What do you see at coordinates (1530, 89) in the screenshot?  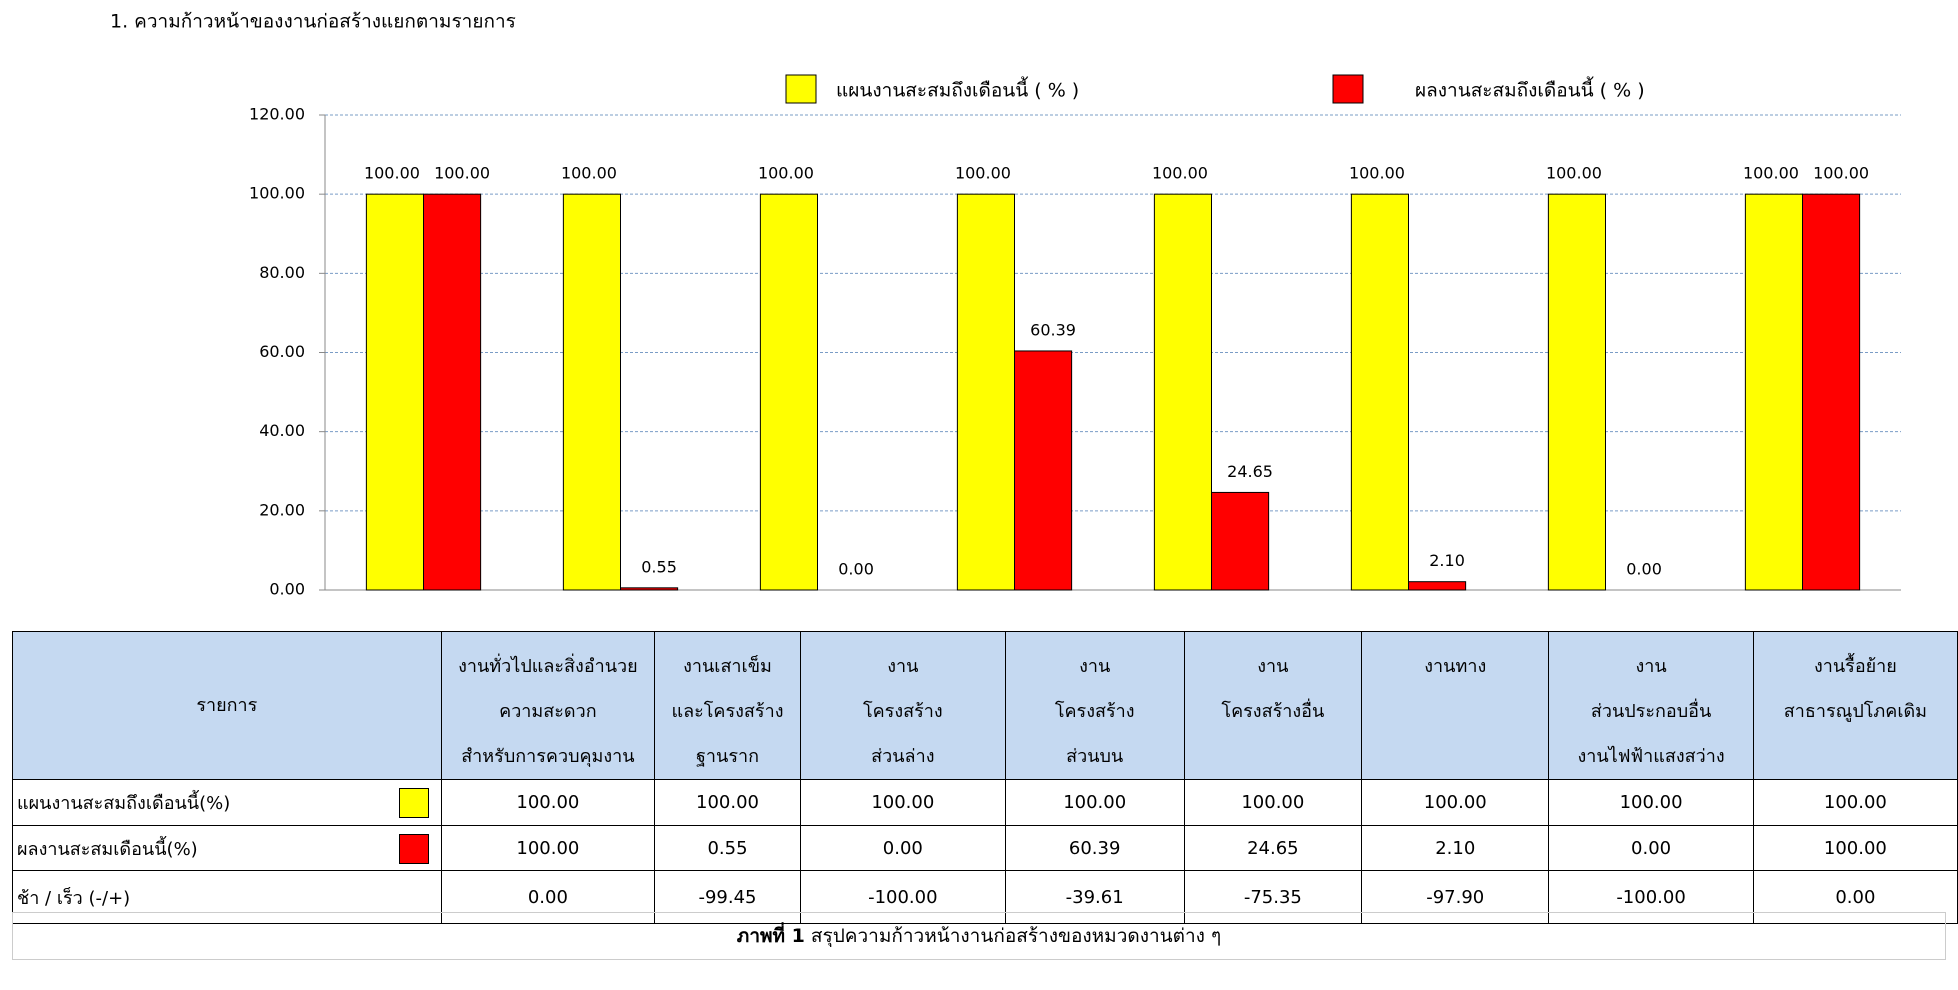 I see `legend-label: ผลงานสะสมถึงเดือนนี้ ( % )` at bounding box center [1530, 89].